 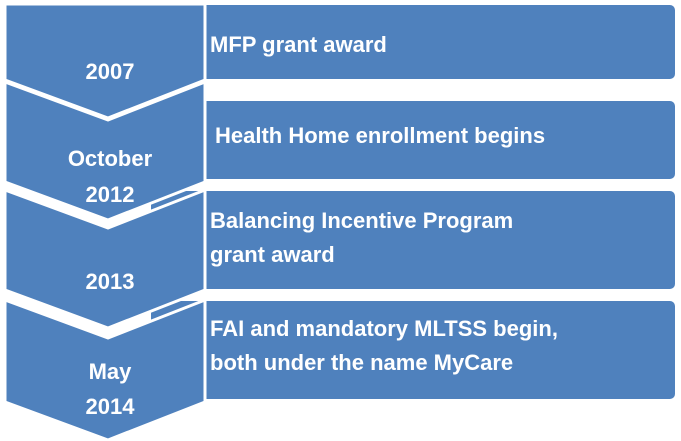 What do you see at coordinates (298, 44) in the screenshot?
I see `event-text: MFP grant award` at bounding box center [298, 44].